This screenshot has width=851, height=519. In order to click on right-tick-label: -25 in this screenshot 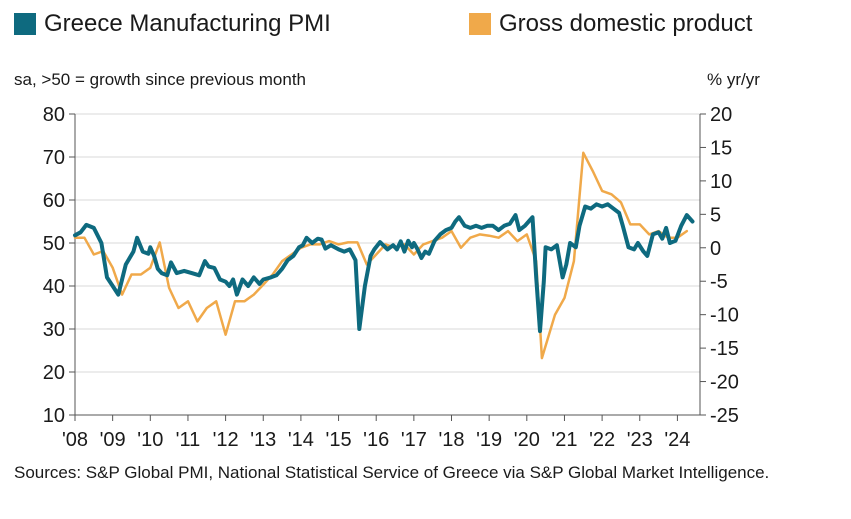, I will do `click(724, 416)`.